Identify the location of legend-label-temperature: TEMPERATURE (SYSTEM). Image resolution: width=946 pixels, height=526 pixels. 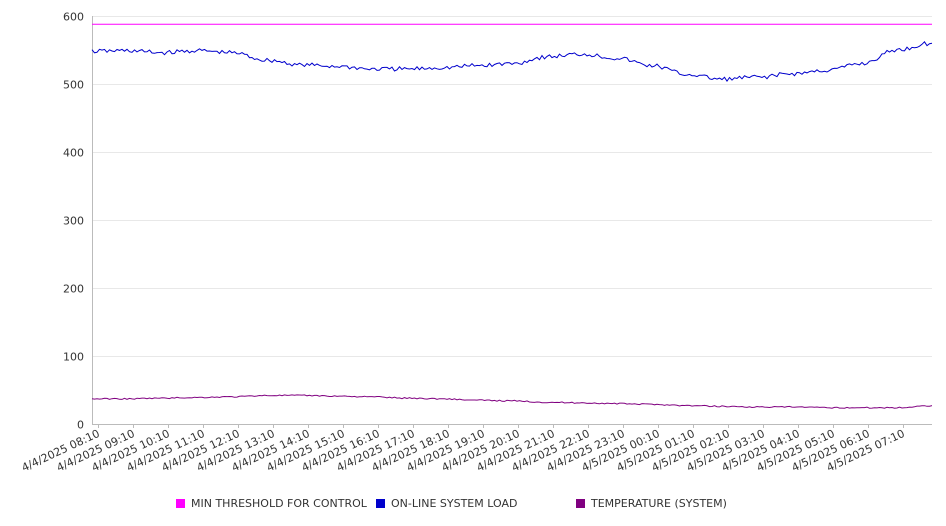
(659, 503).